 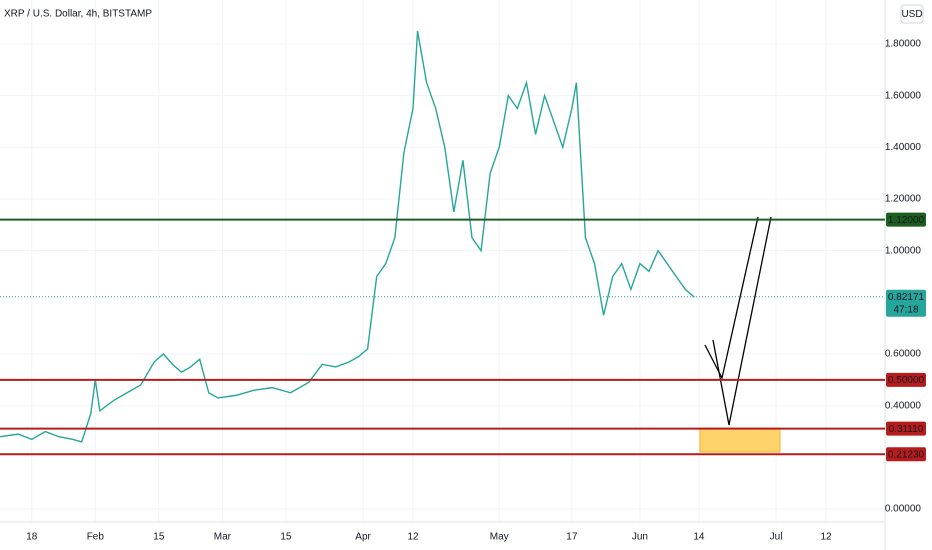 What do you see at coordinates (903, 199) in the screenshot?
I see `y-tick-label: 1.20000` at bounding box center [903, 199].